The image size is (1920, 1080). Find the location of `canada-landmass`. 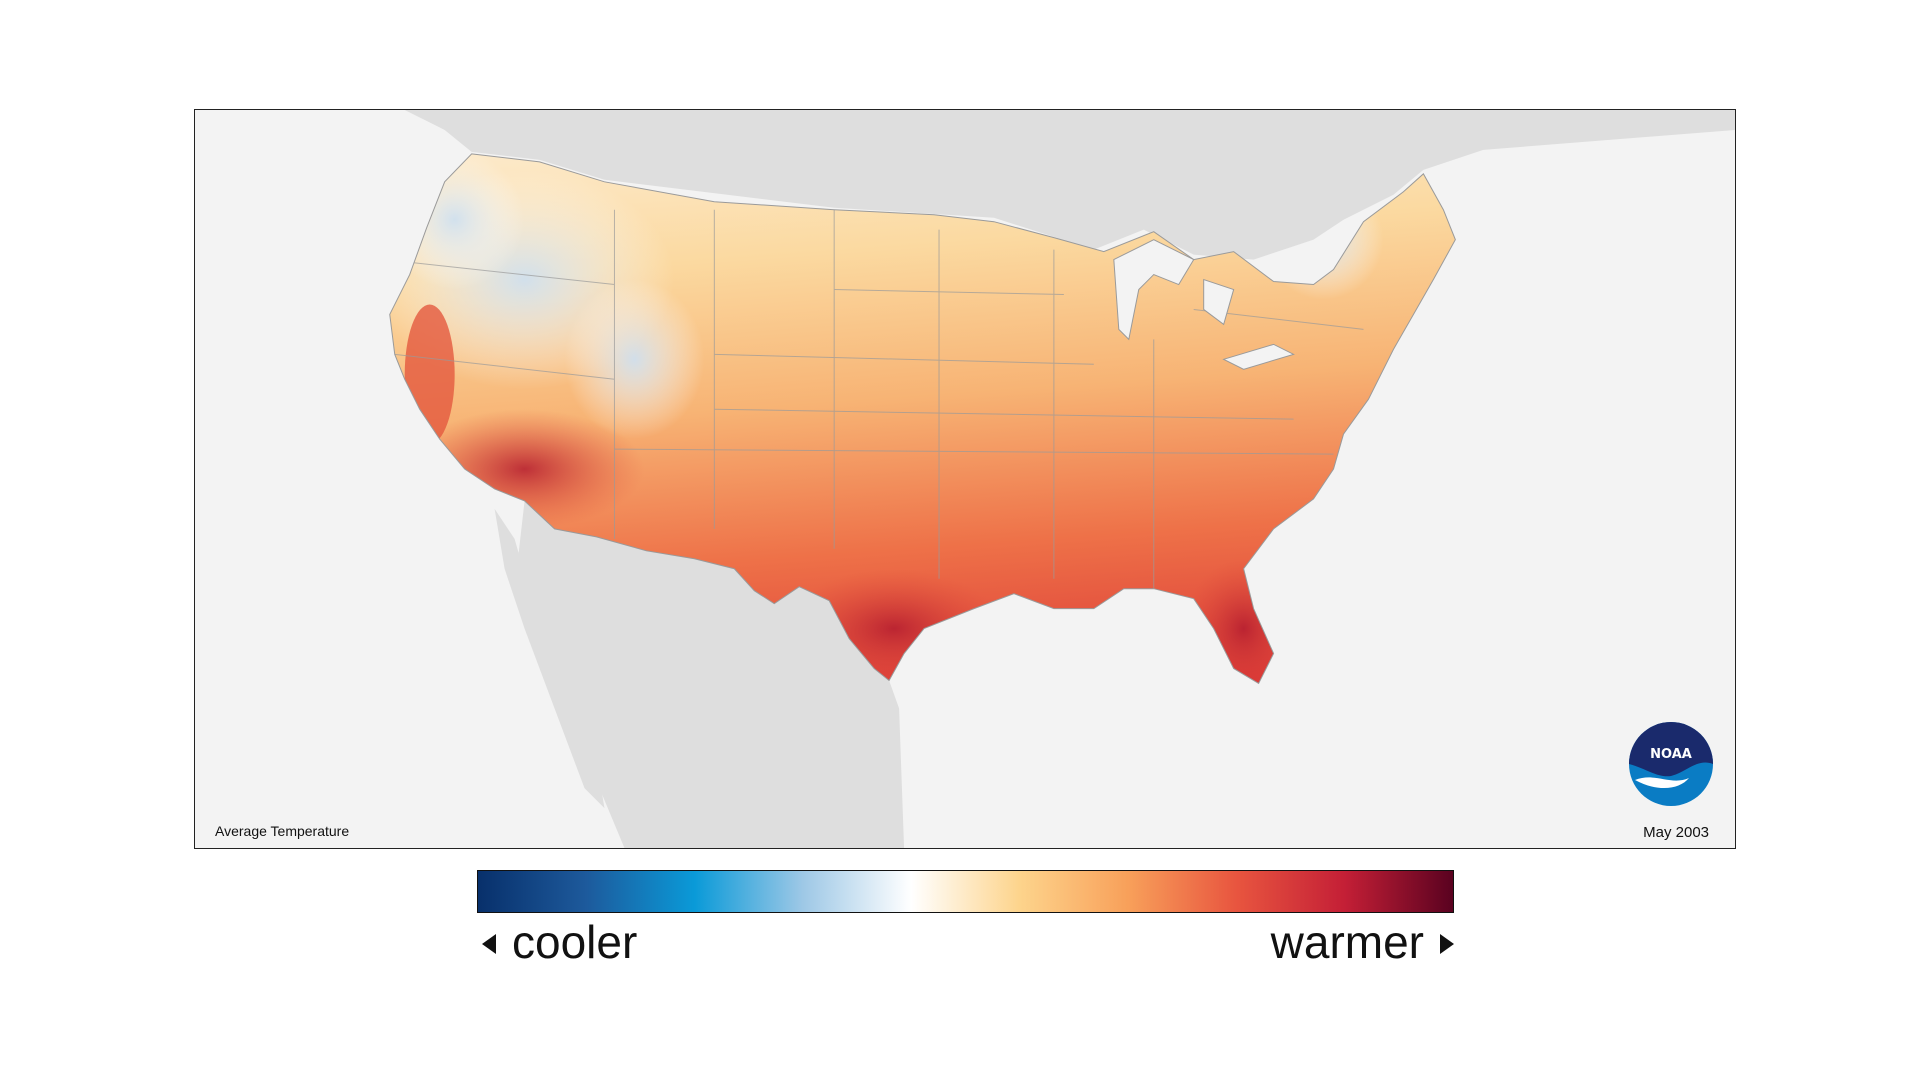

canada-landmass is located at coordinates (1069, 185).